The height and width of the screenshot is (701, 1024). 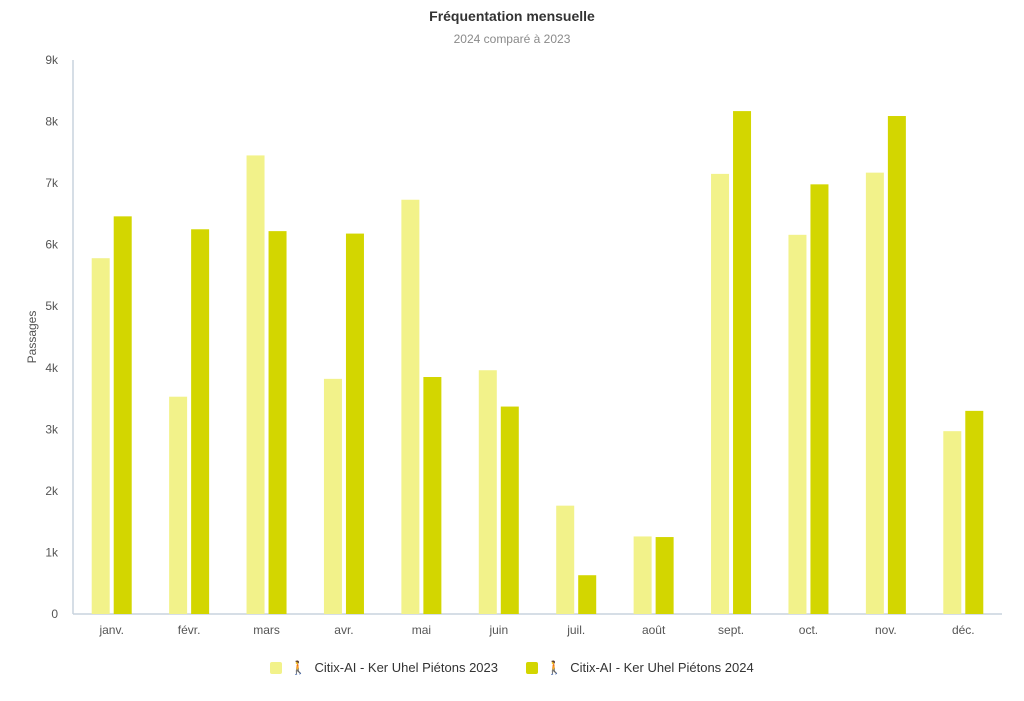 I want to click on legend-item-2023: 🚶 Citix-AI - Ker Uhel Piétons 2023, so click(x=384, y=667).